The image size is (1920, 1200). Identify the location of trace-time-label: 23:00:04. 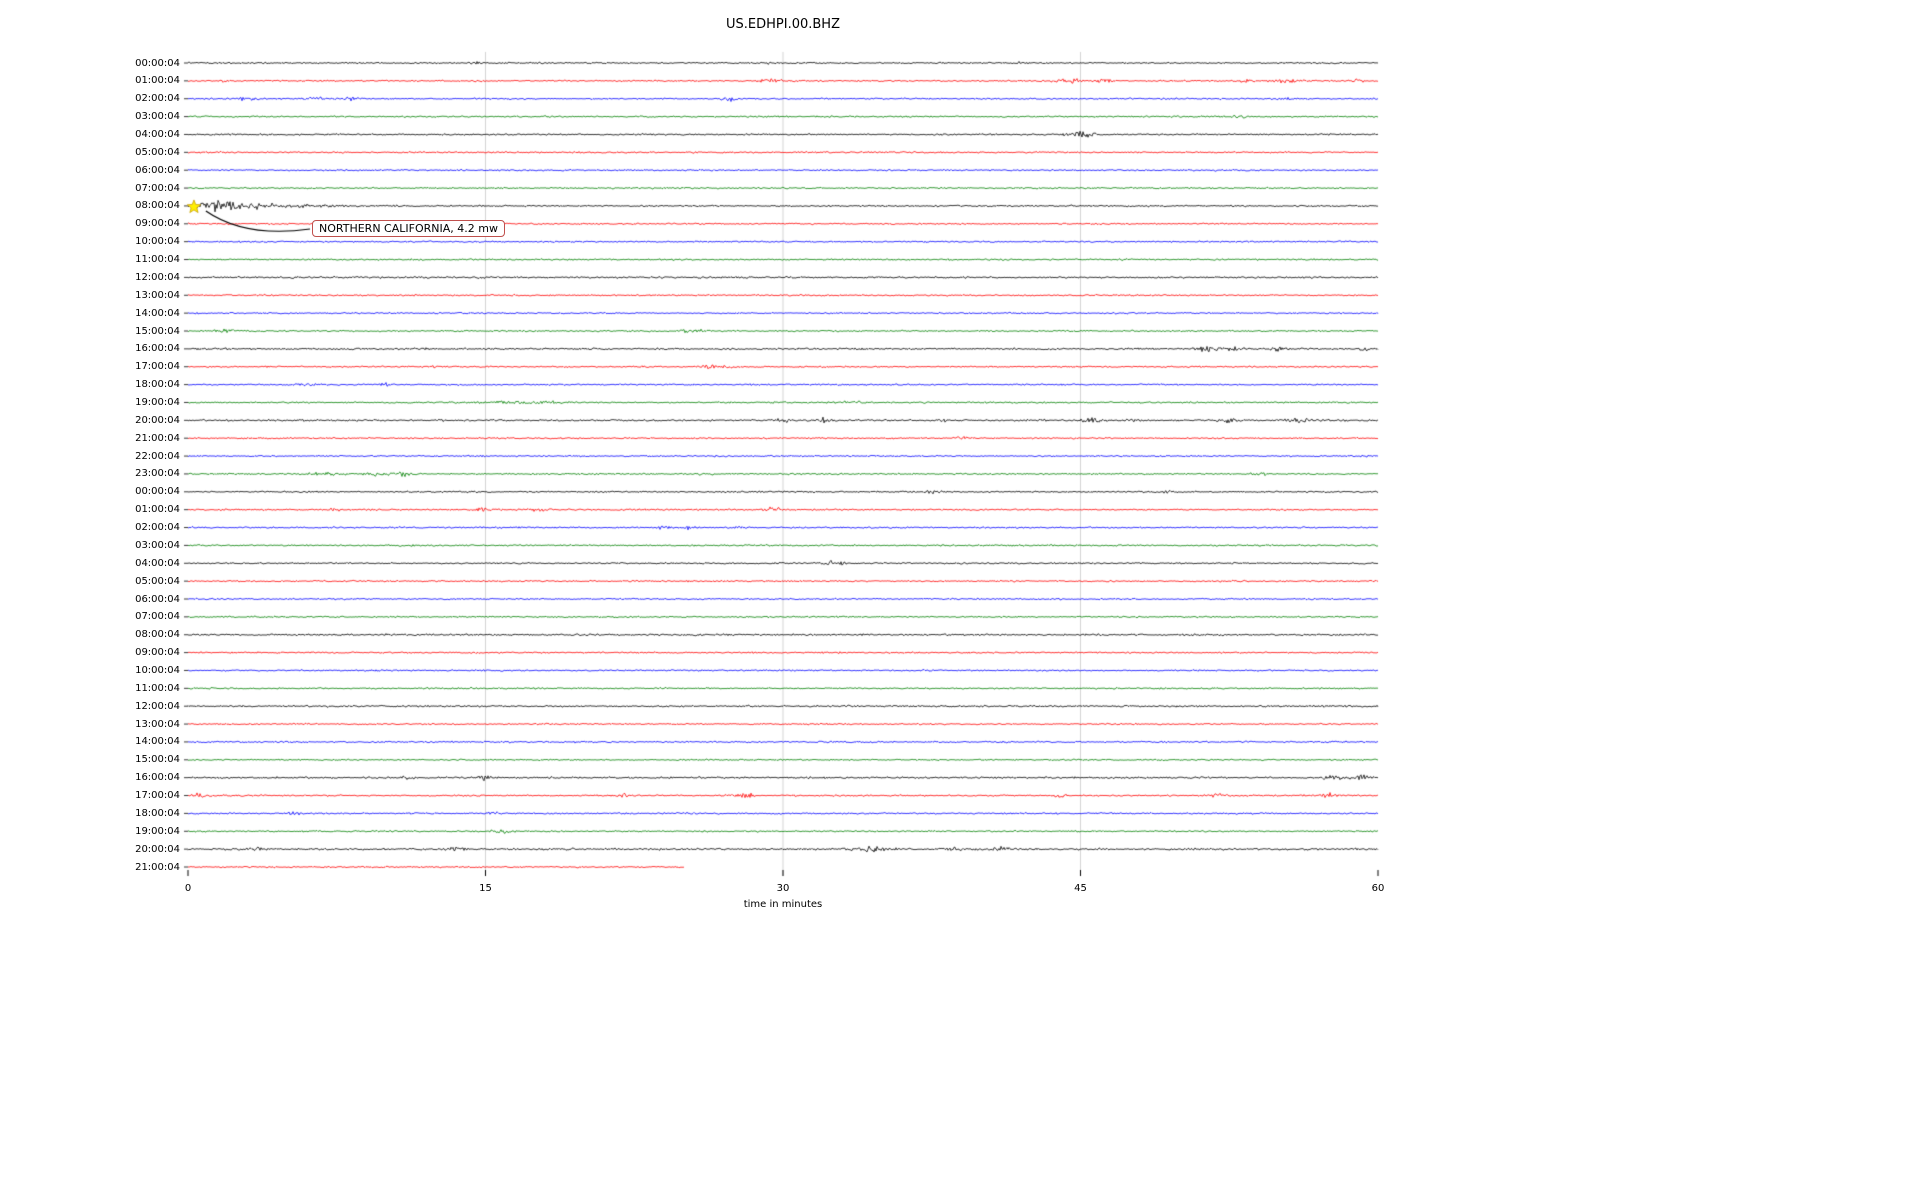
(157, 474).